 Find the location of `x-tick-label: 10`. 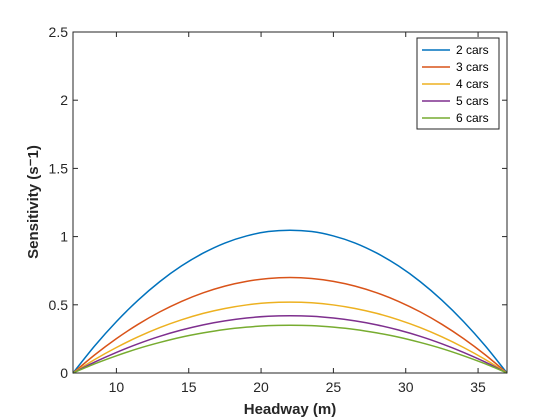

x-tick-label: 10 is located at coordinates (117, 387).